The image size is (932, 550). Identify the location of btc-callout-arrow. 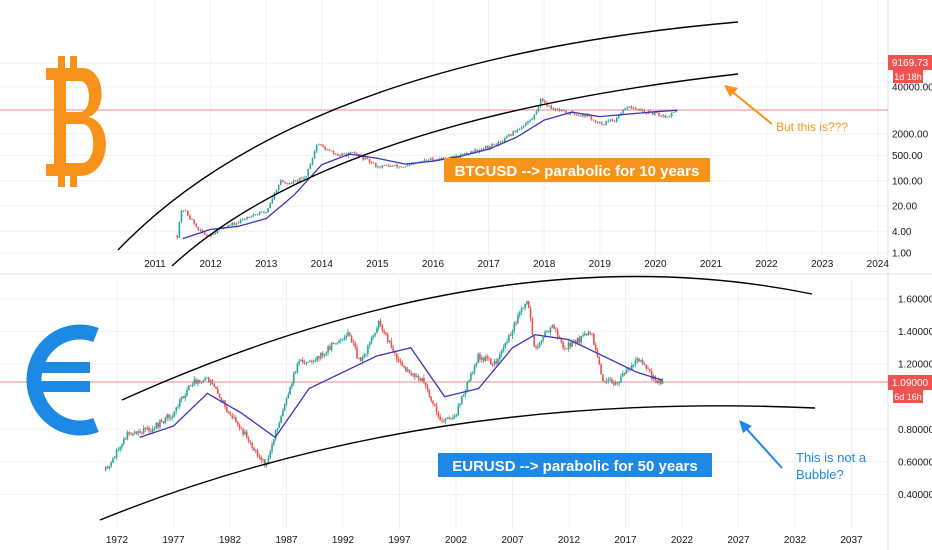
(748, 105).